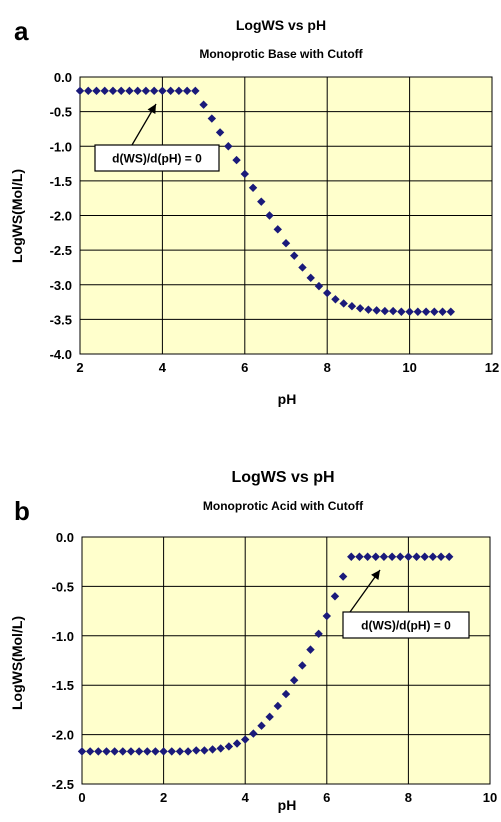  What do you see at coordinates (327, 367) in the screenshot?
I see `x-tick-label: 8` at bounding box center [327, 367].